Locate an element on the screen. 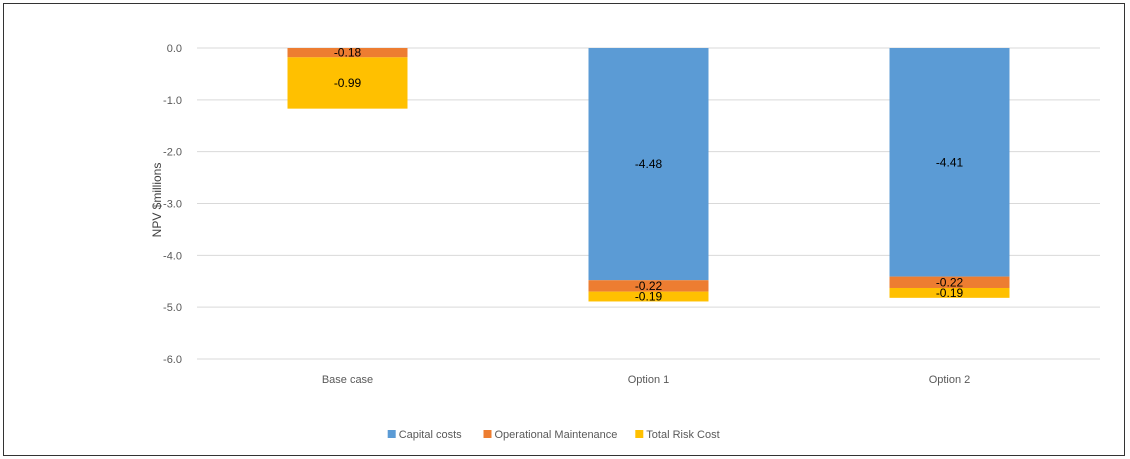  x-axis-ticks: Base case Option 1 Option 2 is located at coordinates (646, 380).